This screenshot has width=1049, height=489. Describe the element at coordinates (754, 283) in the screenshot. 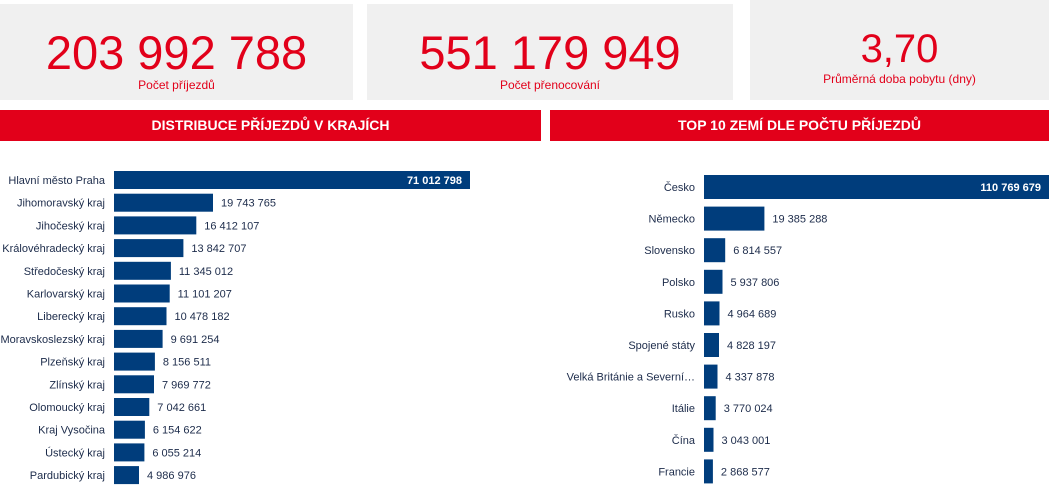

I see `country-value-label: 5 937 806` at that location.